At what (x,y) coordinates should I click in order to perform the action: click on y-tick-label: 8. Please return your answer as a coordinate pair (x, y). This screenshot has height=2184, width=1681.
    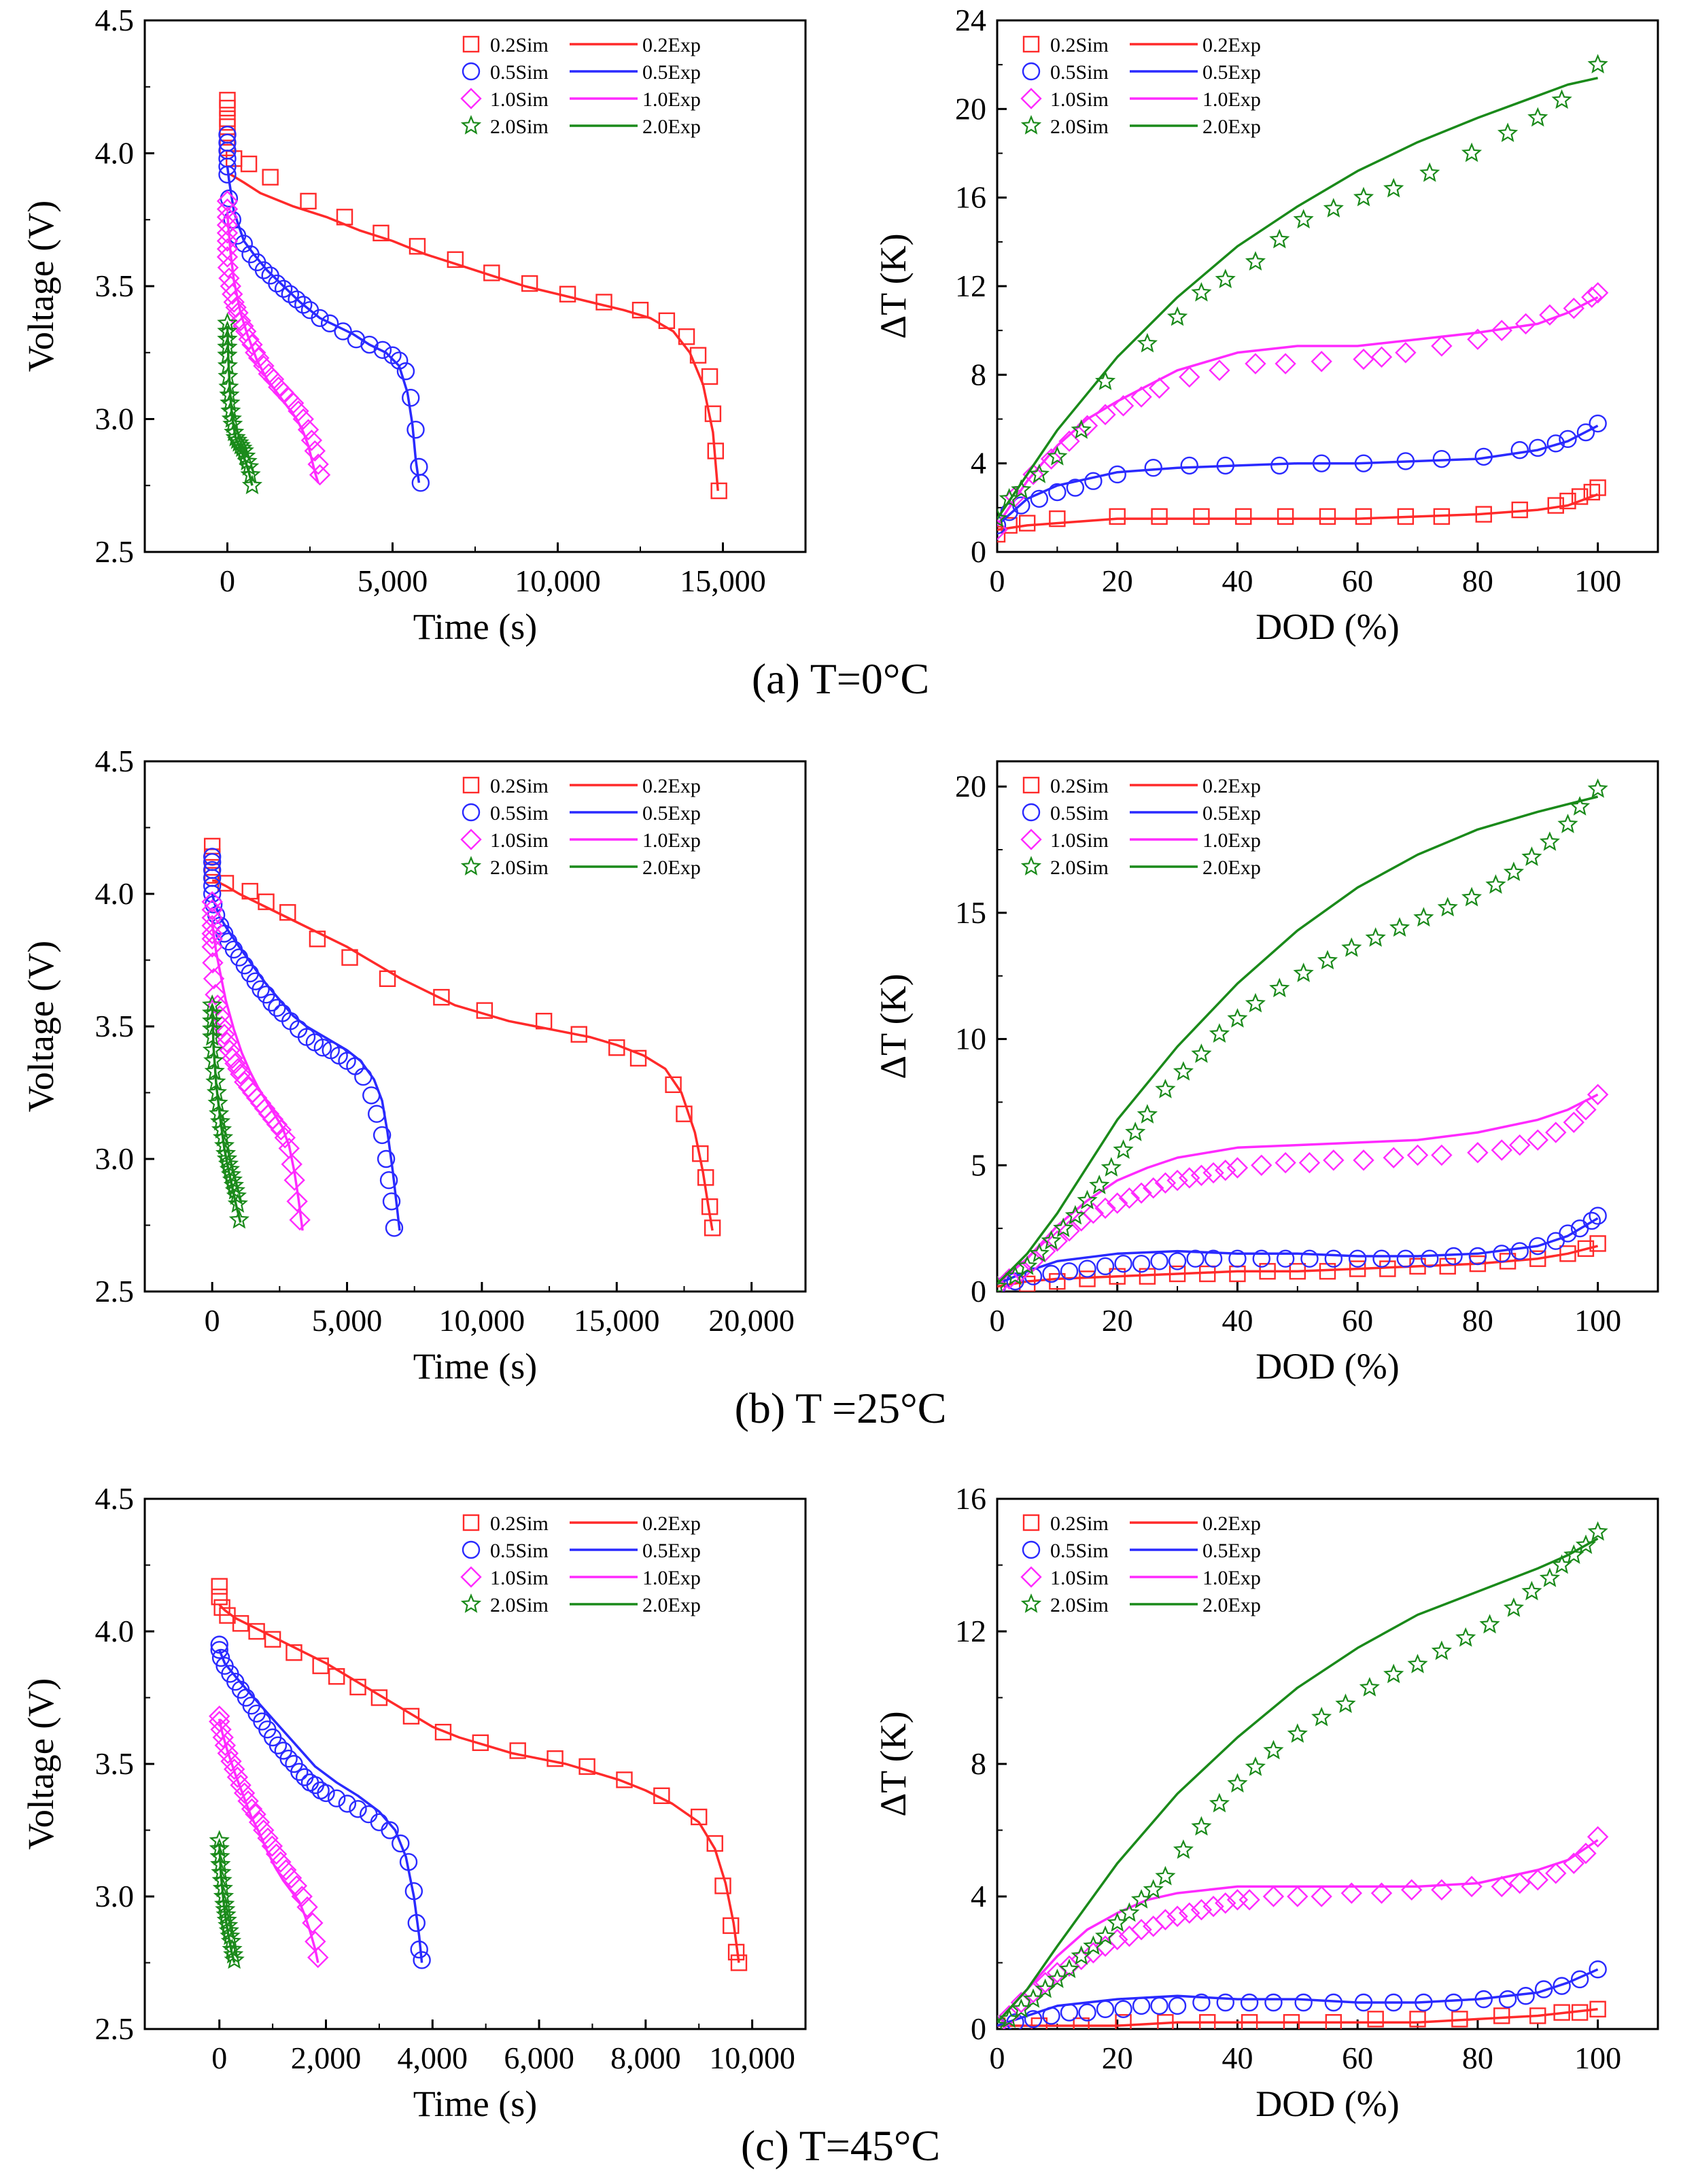
    Looking at the image, I should click on (978, 1764).